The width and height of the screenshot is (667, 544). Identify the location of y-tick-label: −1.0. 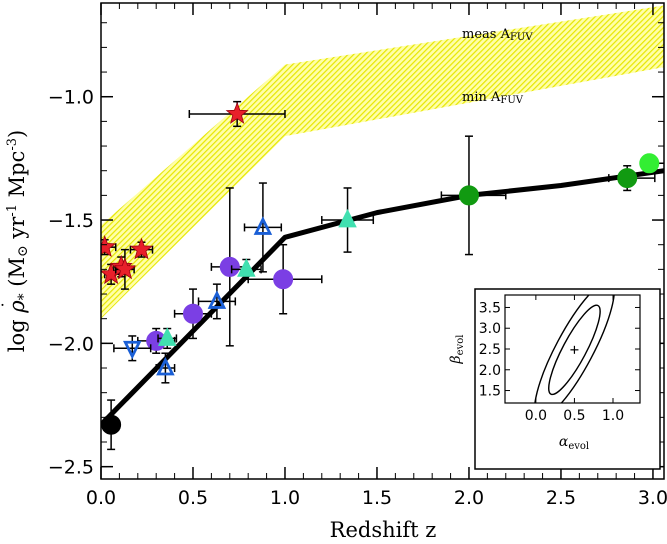
(71, 98).